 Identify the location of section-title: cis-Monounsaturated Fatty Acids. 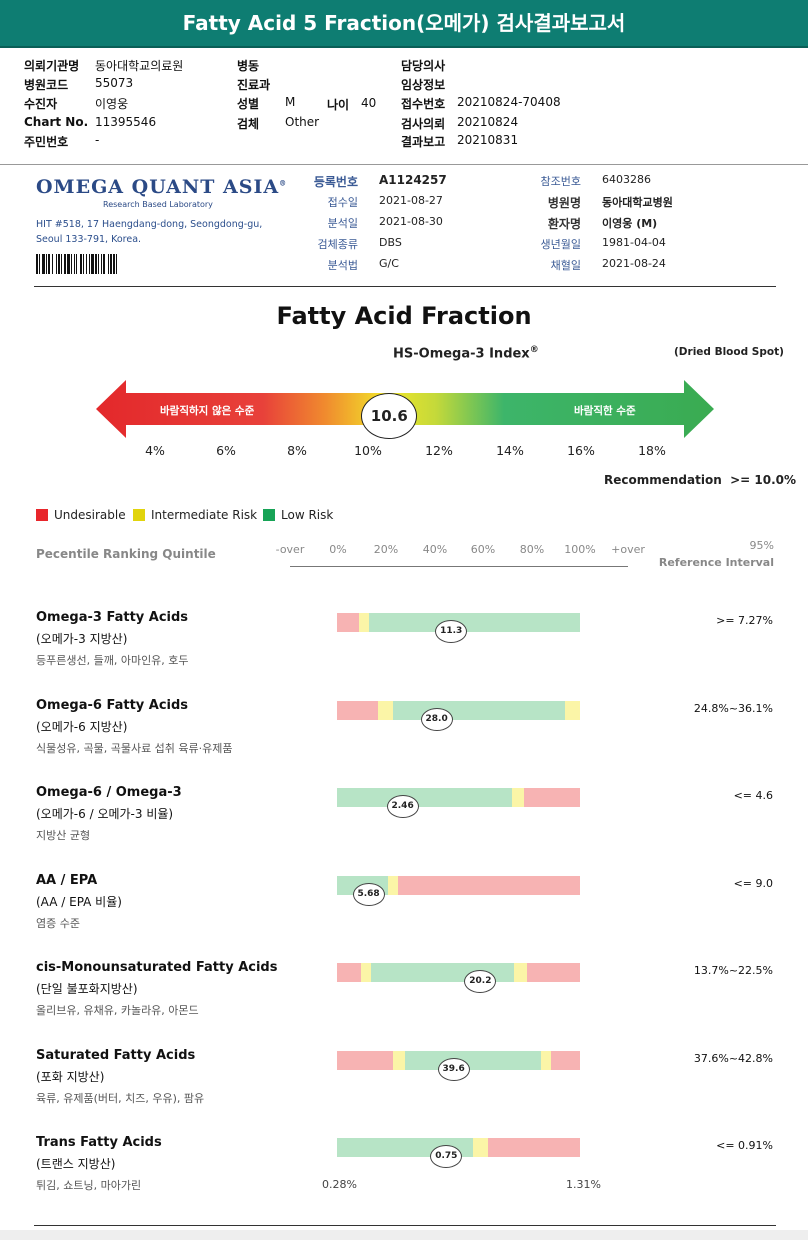
(157, 967).